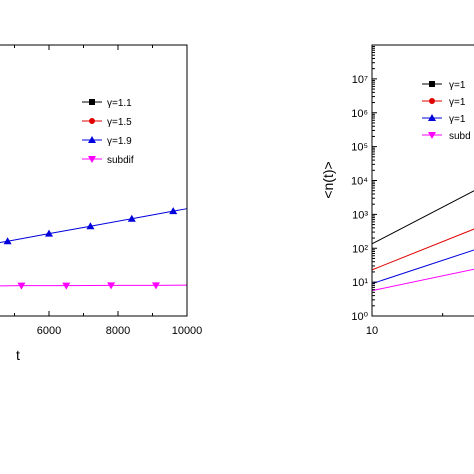 This screenshot has width=474, height=474. I want to click on legend-label: γ=1.5, so click(119, 122).